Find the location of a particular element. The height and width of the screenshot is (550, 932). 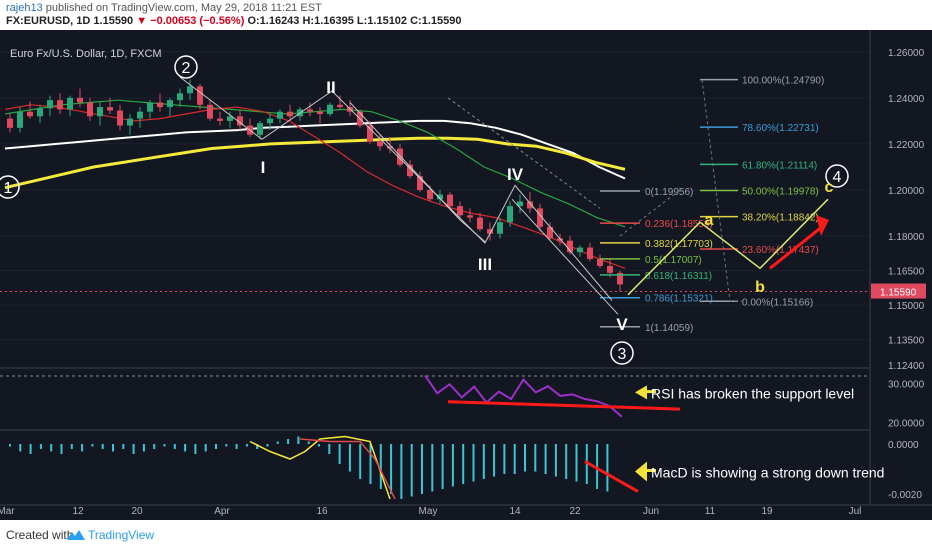

wave-ii-label: II is located at coordinates (330, 87).